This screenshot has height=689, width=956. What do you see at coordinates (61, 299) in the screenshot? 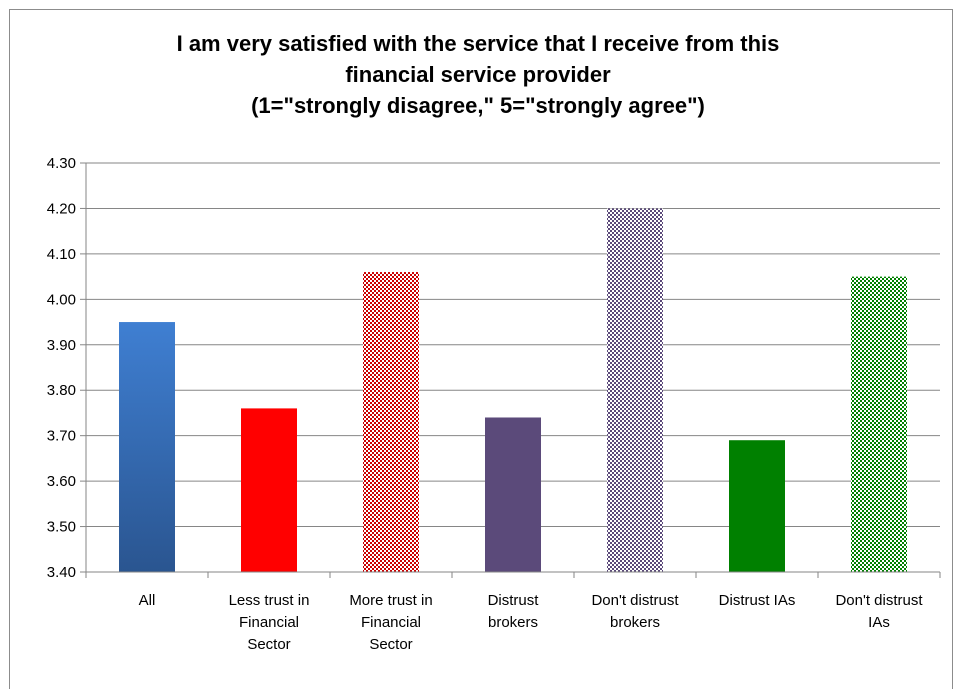
I see `y-tick-label: 4.00` at bounding box center [61, 299].